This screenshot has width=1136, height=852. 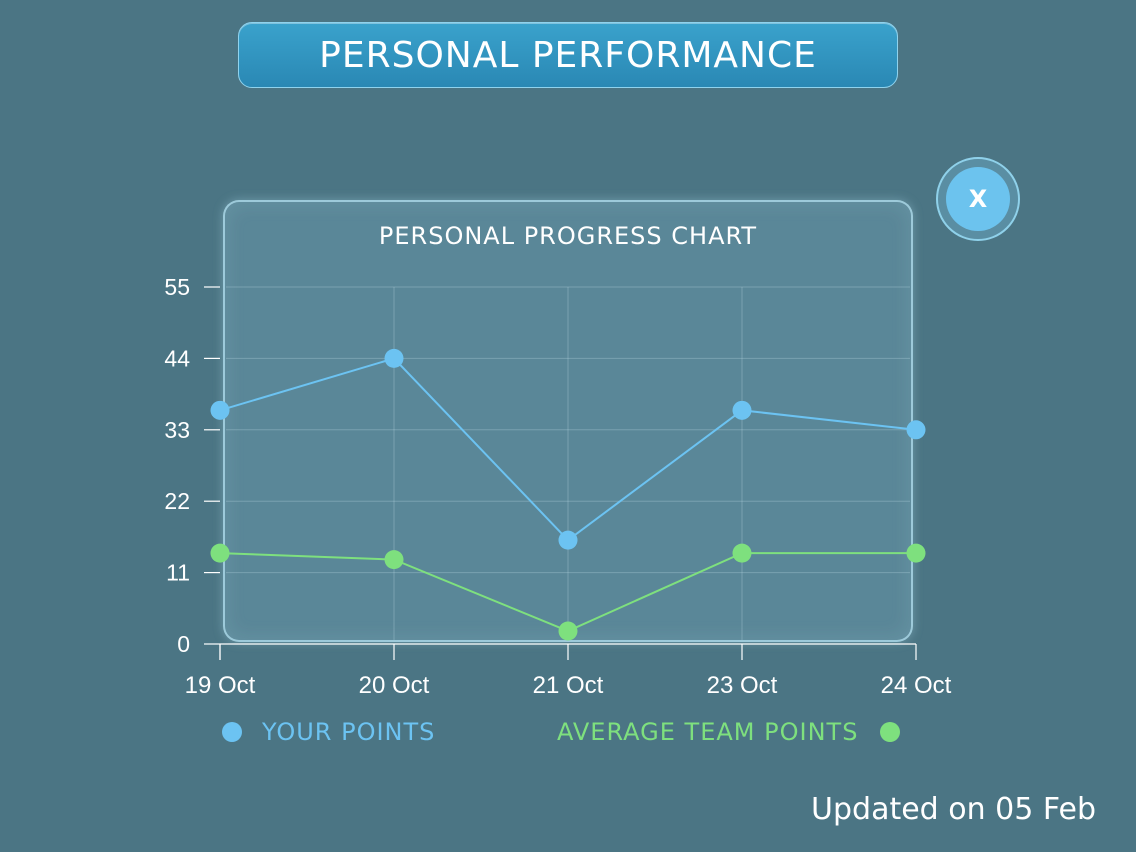 I want to click on x-tick-label: 23 Oct, so click(x=742, y=685).